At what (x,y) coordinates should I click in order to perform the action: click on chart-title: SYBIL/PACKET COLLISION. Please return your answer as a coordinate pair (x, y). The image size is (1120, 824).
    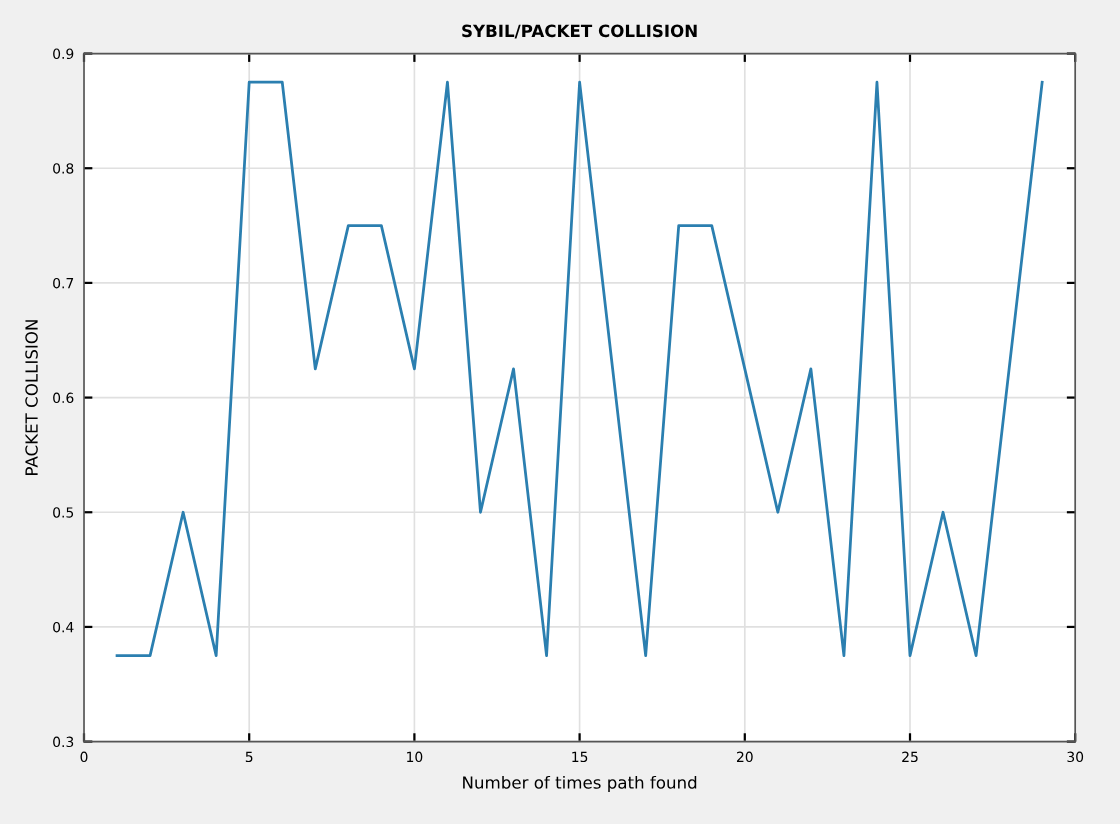
    Looking at the image, I should click on (579, 31).